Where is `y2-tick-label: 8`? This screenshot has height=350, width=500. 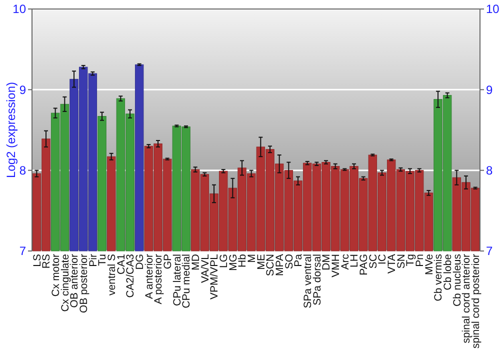 y2-tick-label: 8 is located at coordinates (489, 171).